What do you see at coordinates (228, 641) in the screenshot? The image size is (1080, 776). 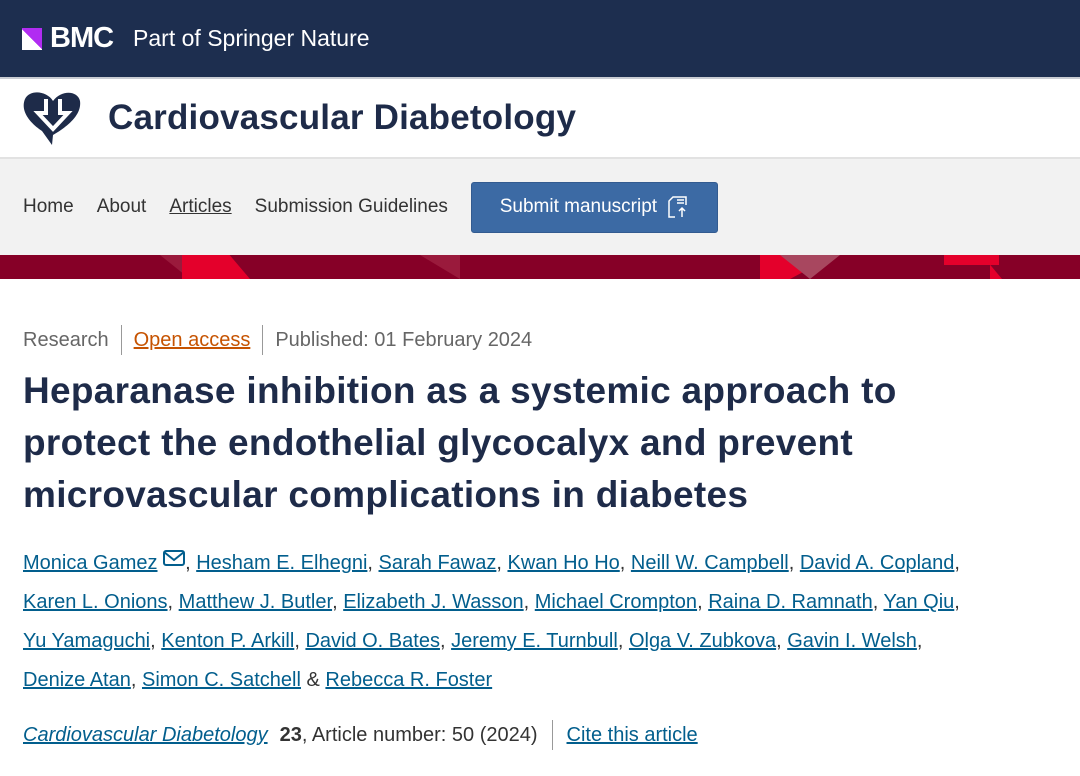 I see `author-link: Kenton P. Arkill` at bounding box center [228, 641].